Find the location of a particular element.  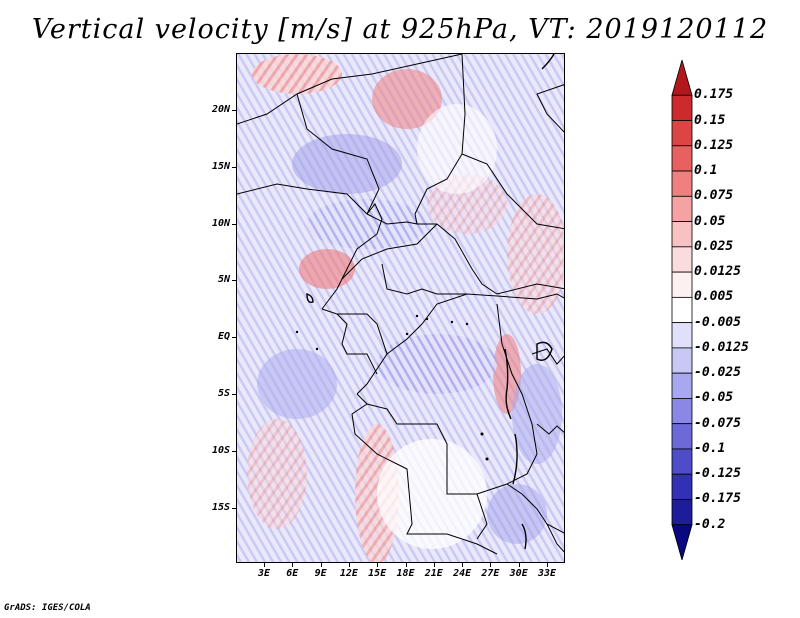

longitude-label: 24E is located at coordinates (462, 573).